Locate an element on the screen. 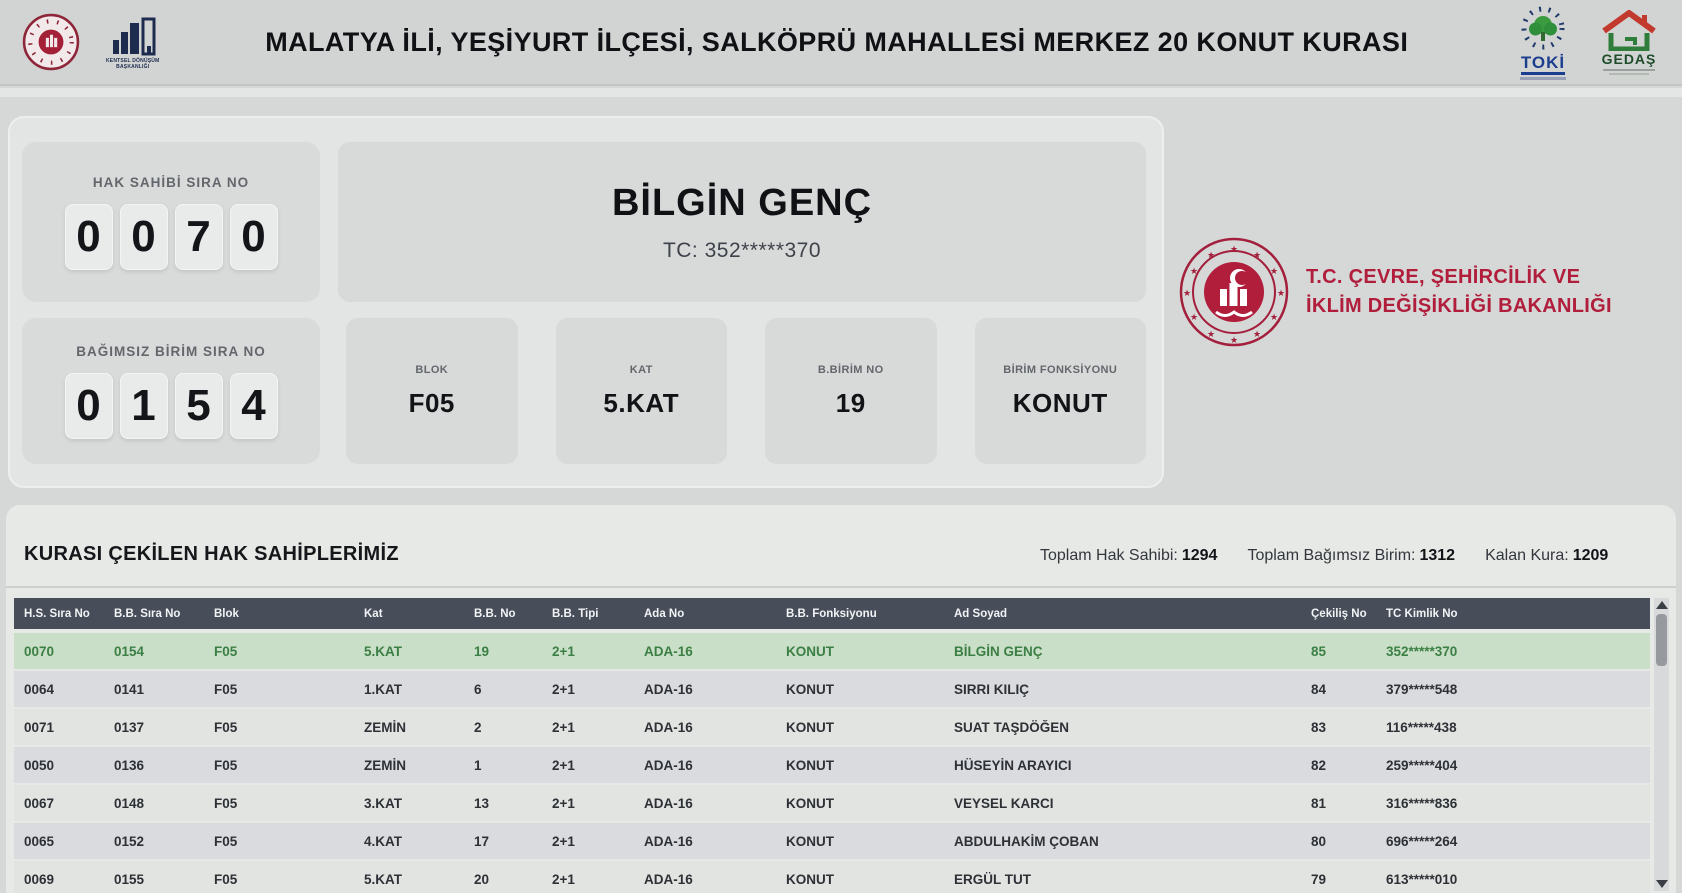  winner-card: BİLGİN GENÇ TC: 352*****370 is located at coordinates (742, 222).